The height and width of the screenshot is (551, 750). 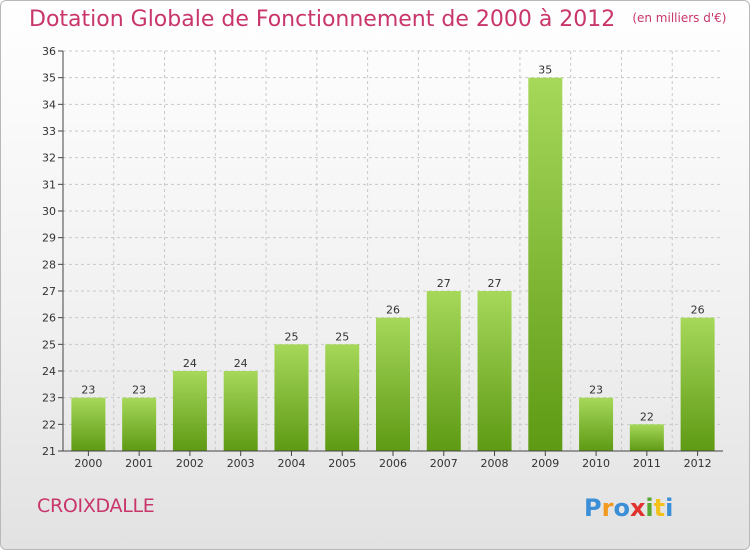 What do you see at coordinates (189, 411) in the screenshot?
I see `bar-2002` at bounding box center [189, 411].